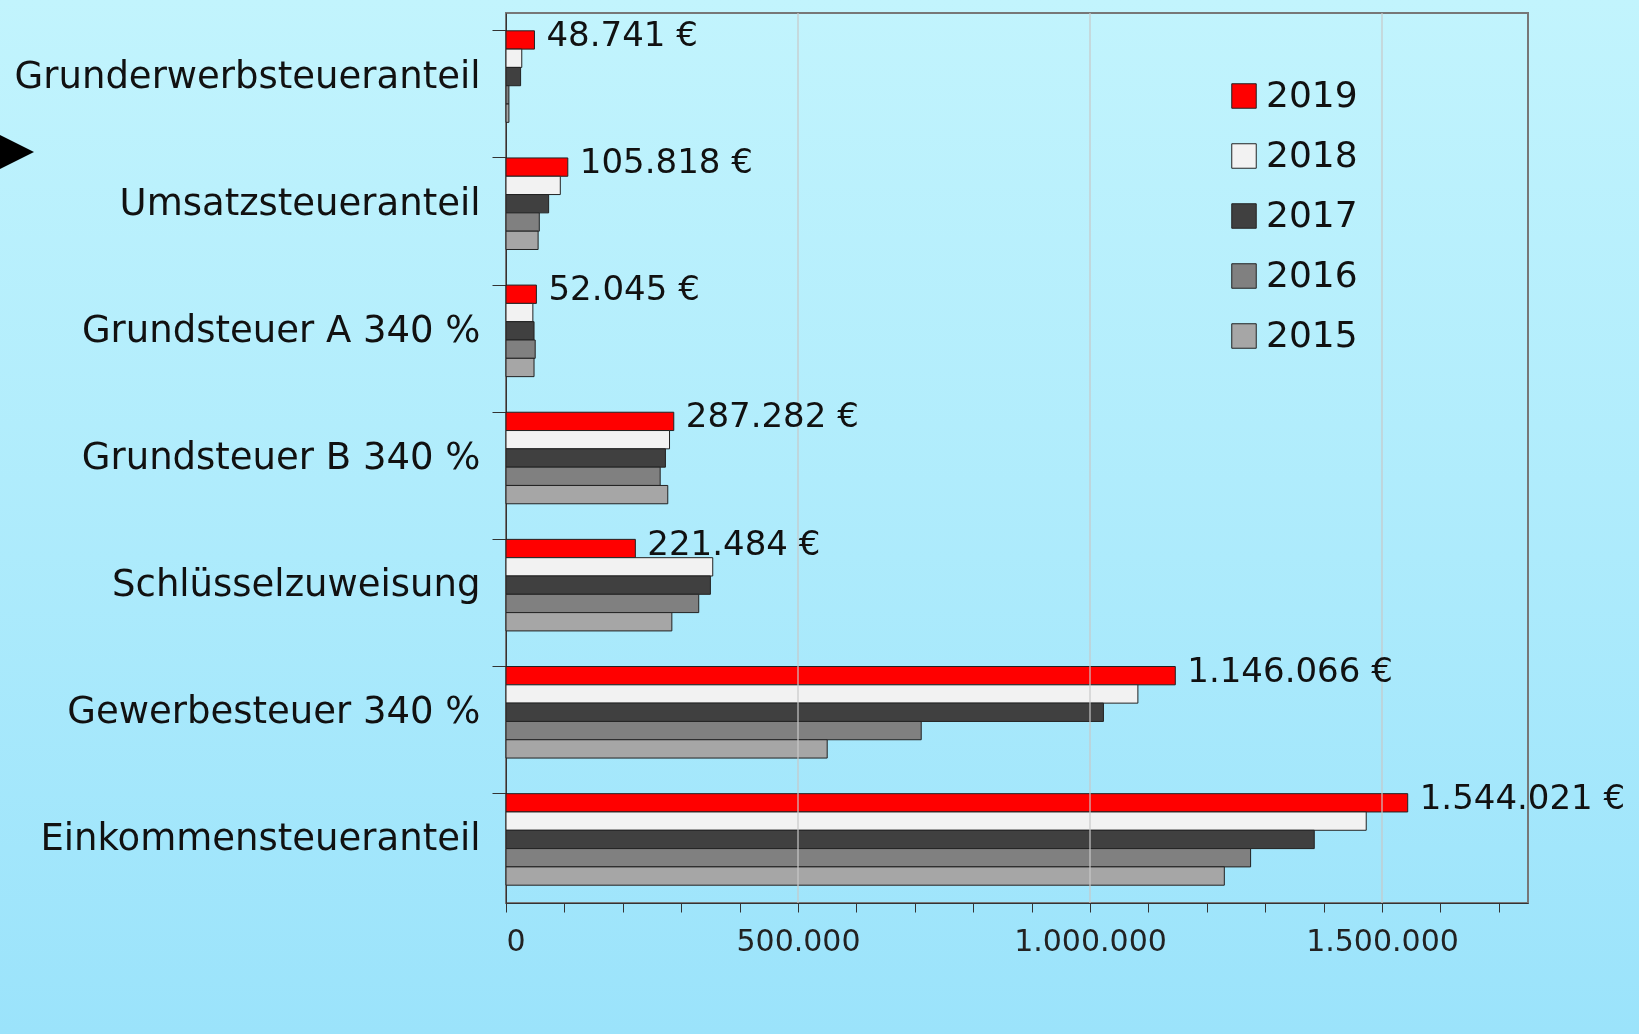 The image size is (1639, 1034). I want to click on x-tick-label: 0, so click(516, 940).